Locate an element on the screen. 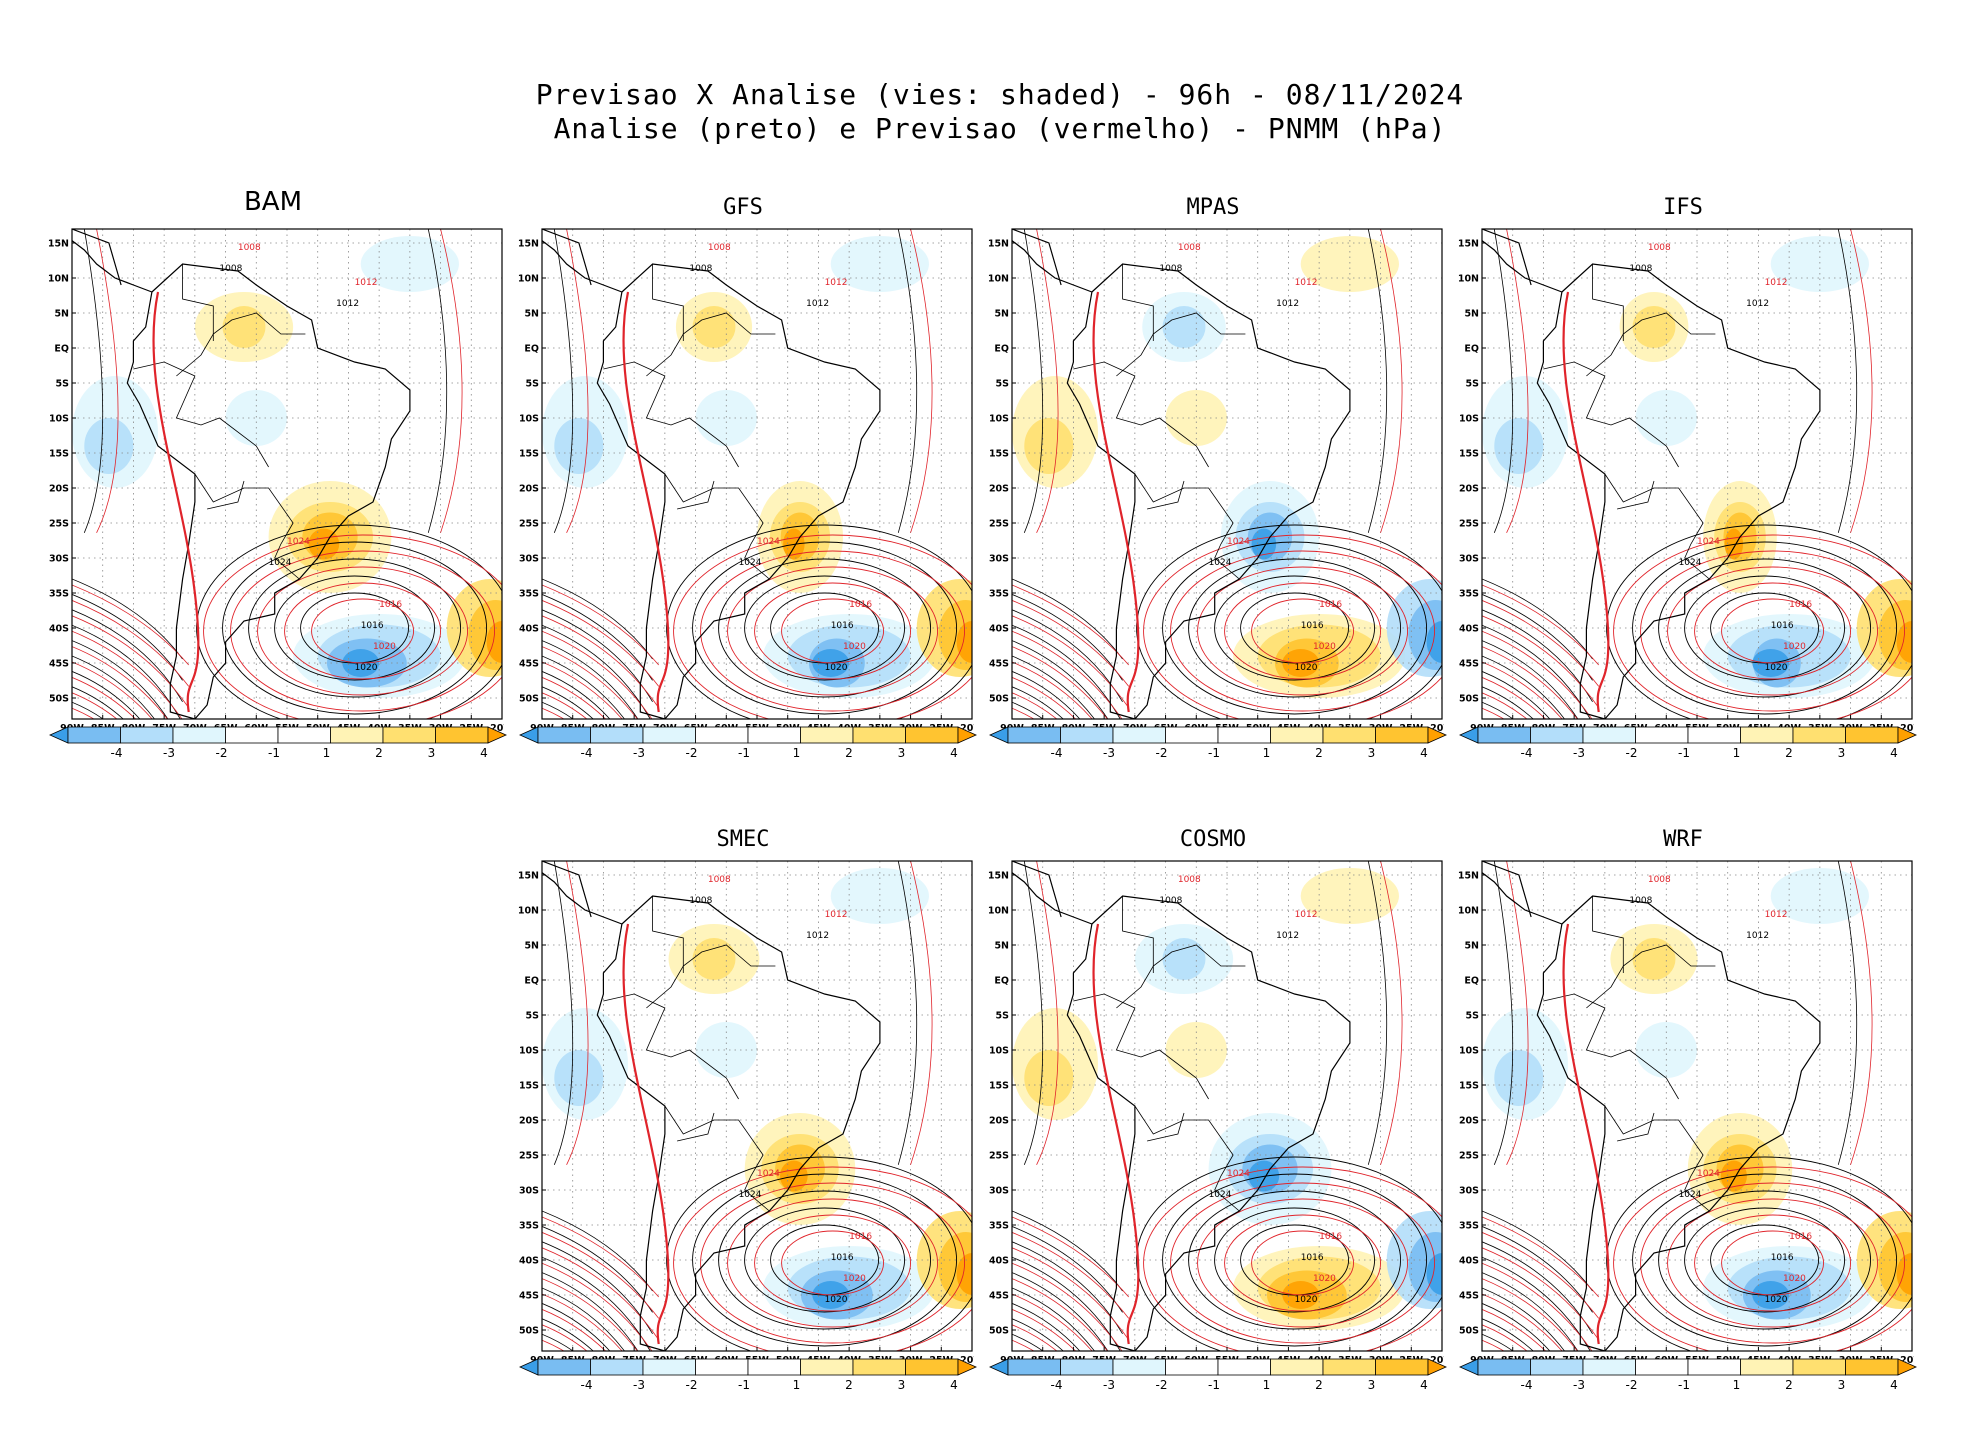  colorbar-tick-label: -4 is located at coordinates (117, 752).